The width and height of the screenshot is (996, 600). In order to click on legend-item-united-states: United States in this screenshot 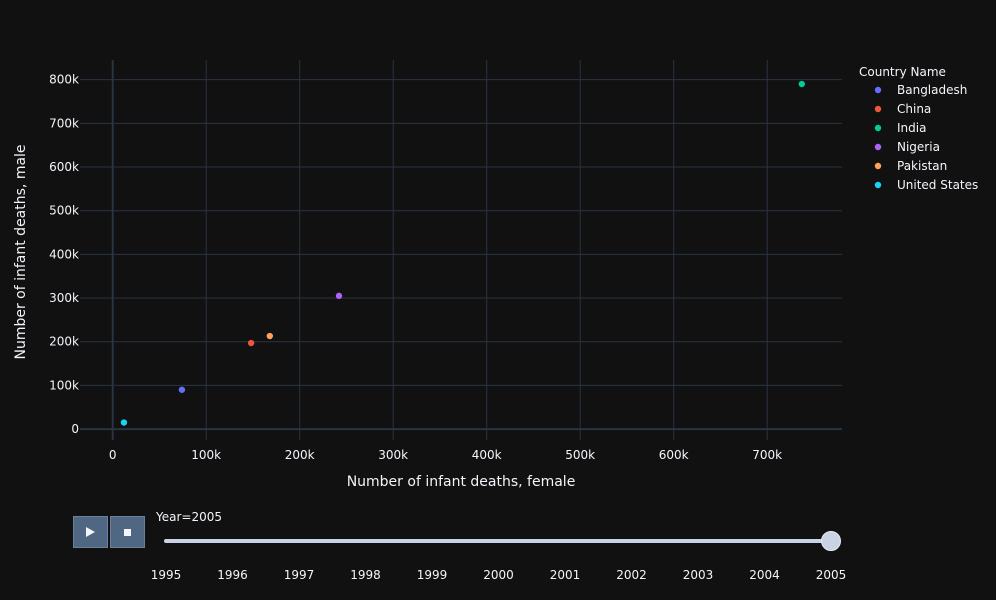, I will do `click(926, 185)`.